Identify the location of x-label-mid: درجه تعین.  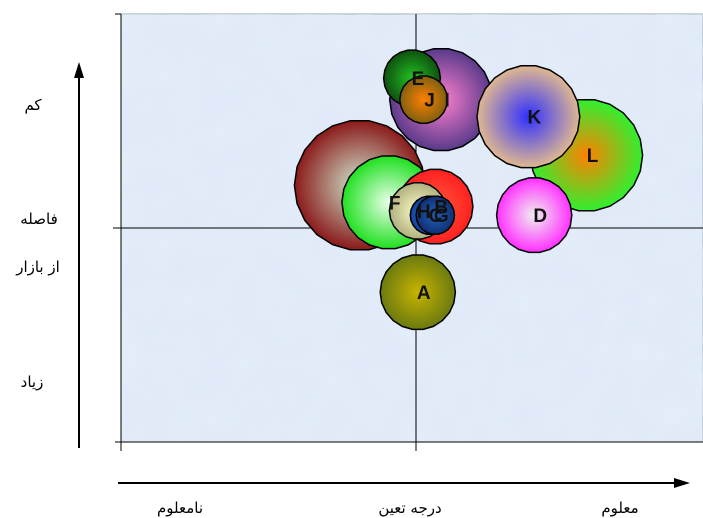
(409, 508).